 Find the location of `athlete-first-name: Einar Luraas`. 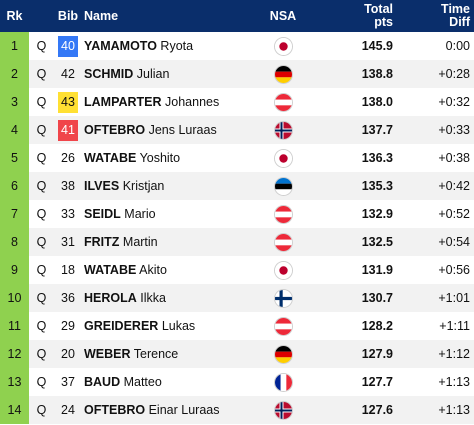

athlete-first-name: Einar Luraas is located at coordinates (184, 410).